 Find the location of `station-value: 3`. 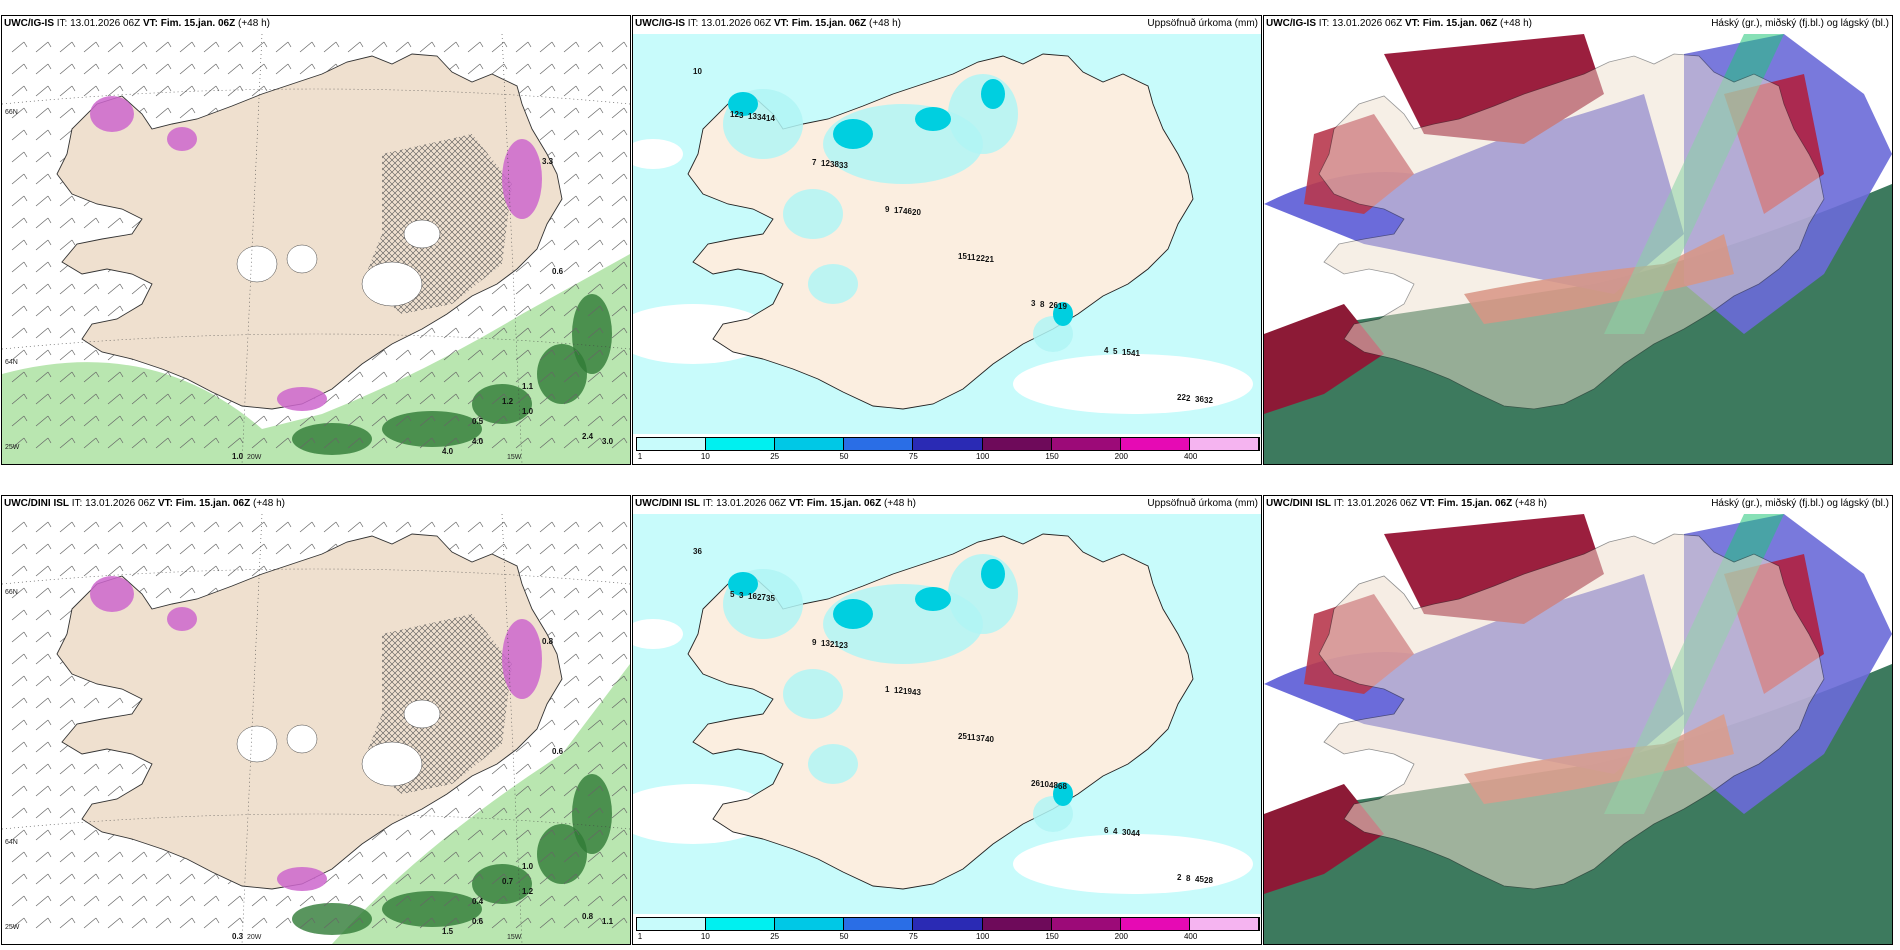

station-value: 3 is located at coordinates (741, 595).